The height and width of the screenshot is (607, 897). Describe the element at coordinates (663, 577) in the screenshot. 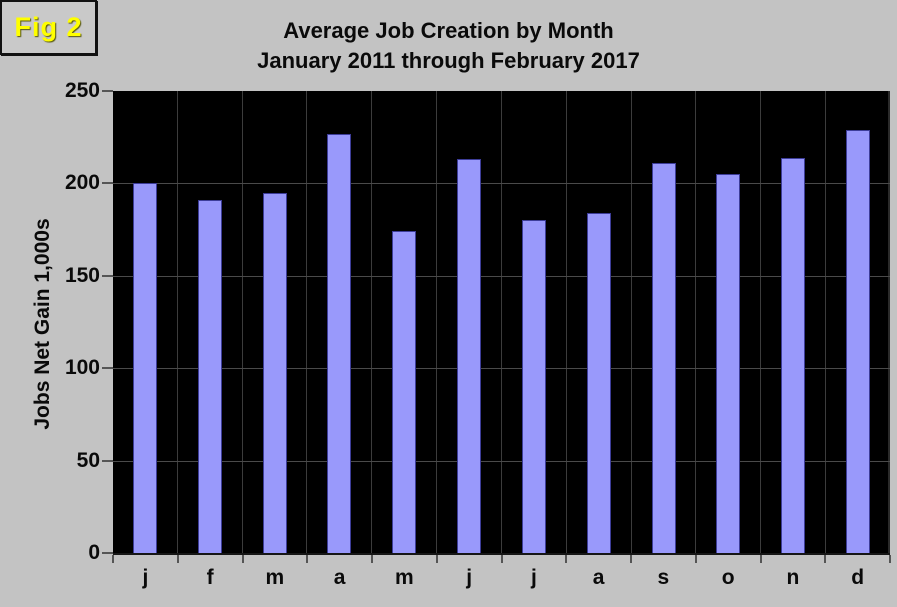

I see `x-axis-label-s-8: s` at that location.